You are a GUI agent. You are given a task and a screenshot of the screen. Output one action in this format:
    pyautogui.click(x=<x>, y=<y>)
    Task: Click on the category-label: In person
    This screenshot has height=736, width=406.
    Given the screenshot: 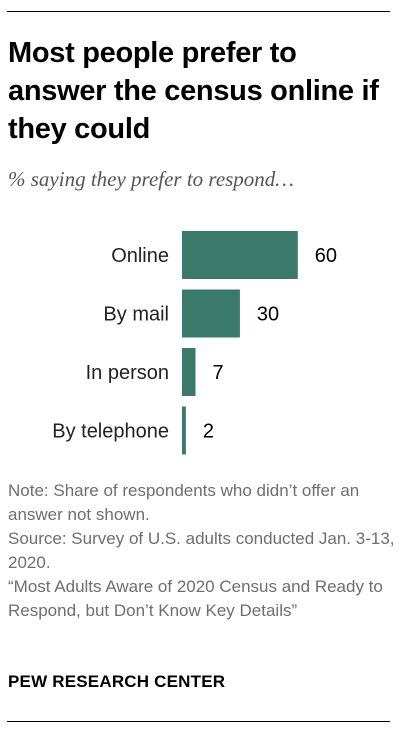 What is the action you would take?
    pyautogui.click(x=127, y=373)
    